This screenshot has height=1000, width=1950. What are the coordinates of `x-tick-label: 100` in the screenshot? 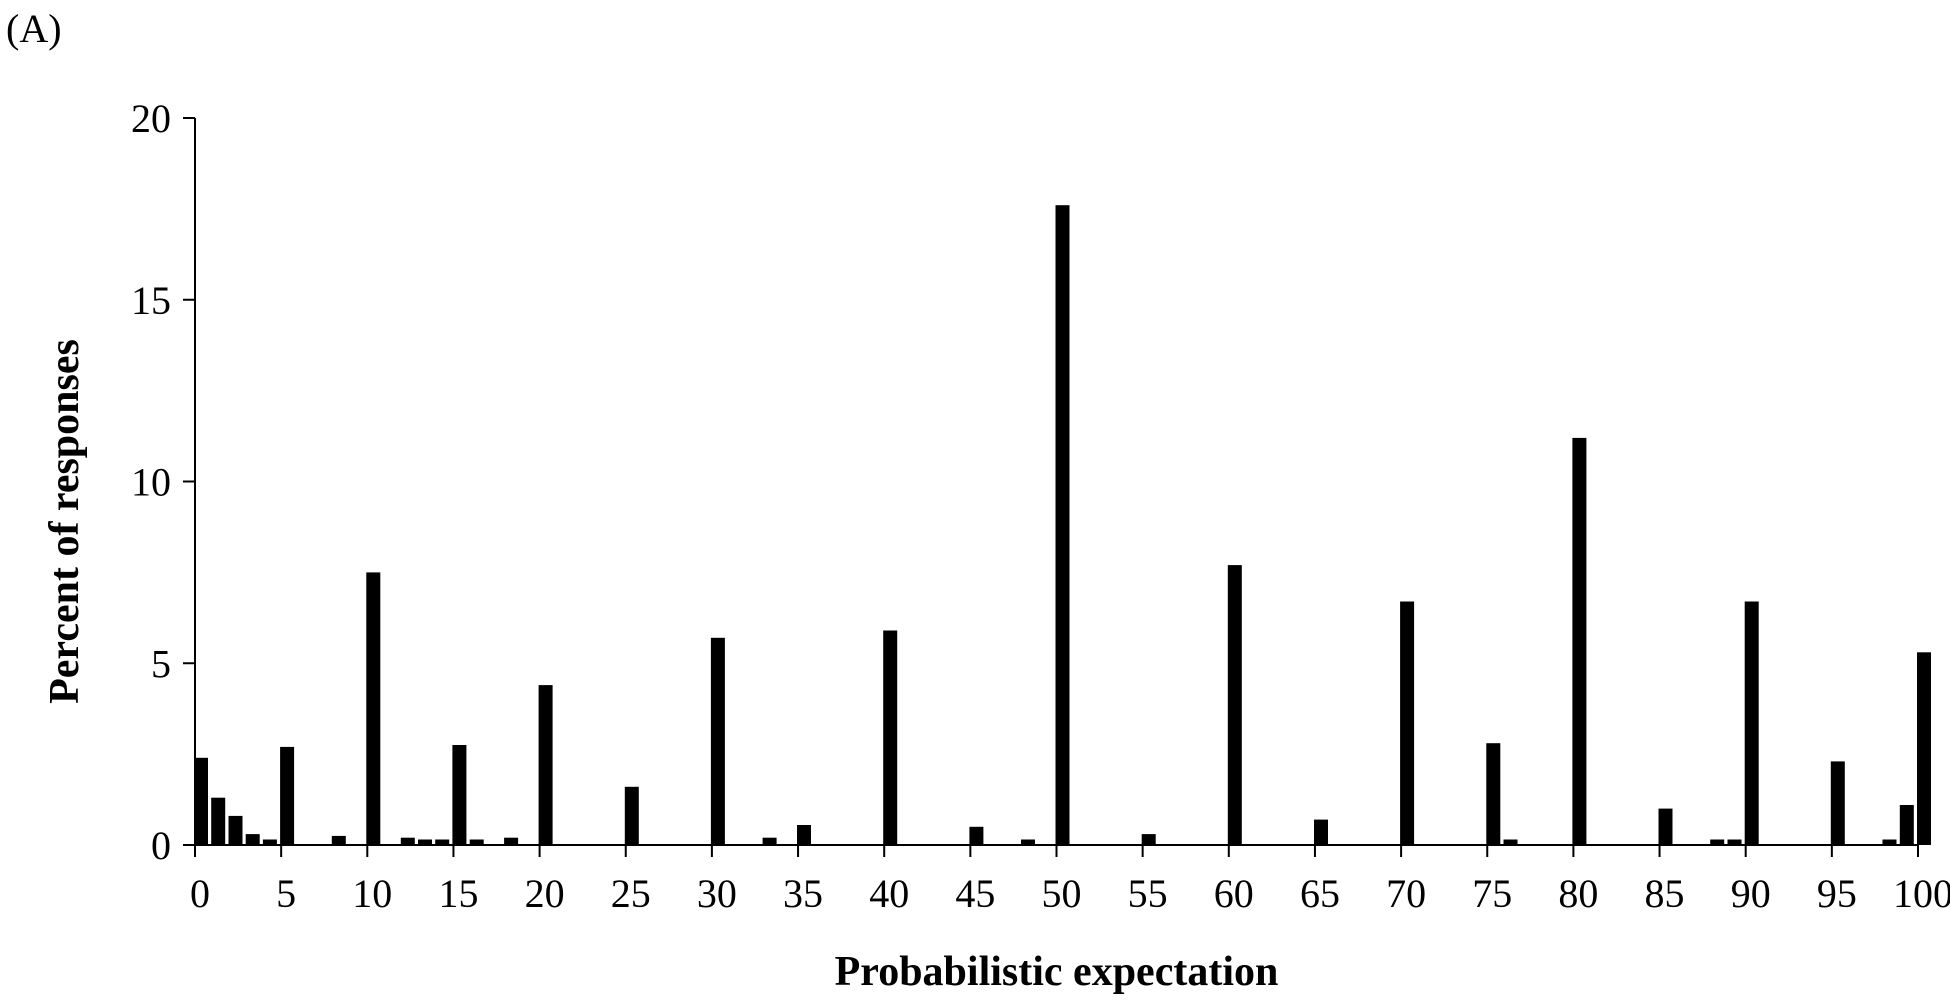 It's located at (1921, 893).